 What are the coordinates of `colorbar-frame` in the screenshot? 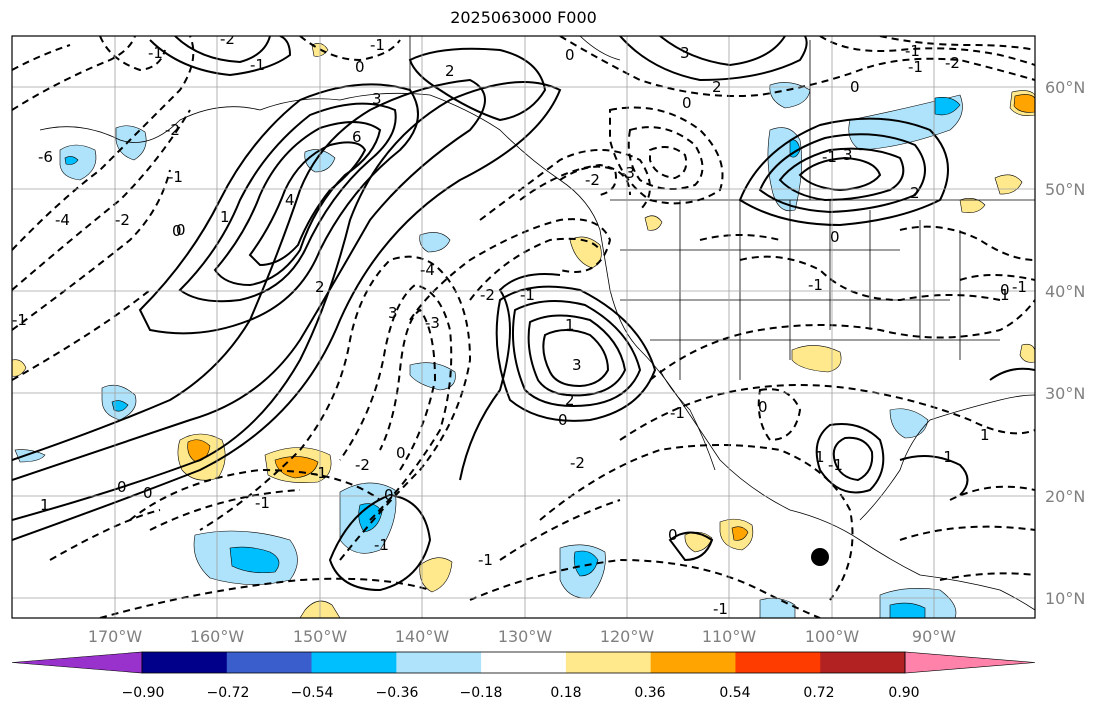 It's located at (523, 662).